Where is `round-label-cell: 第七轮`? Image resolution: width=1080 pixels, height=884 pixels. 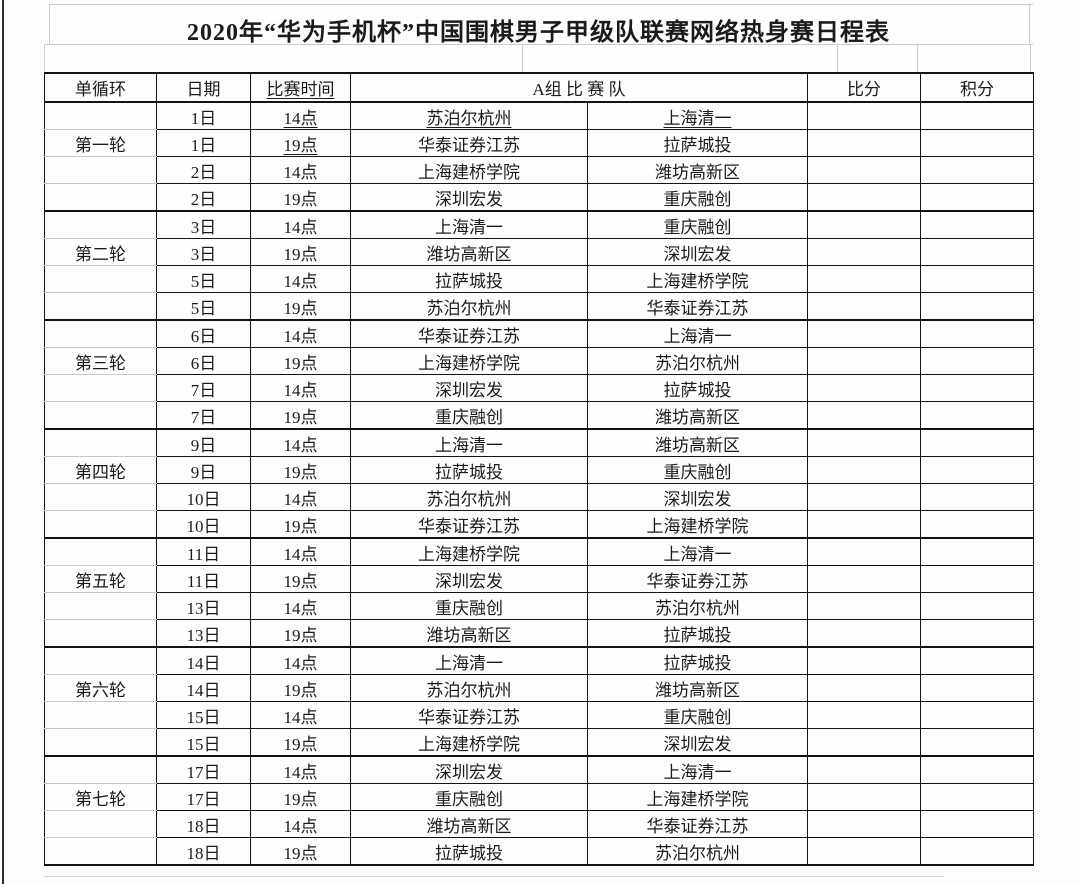 round-label-cell: 第七轮 is located at coordinates (100, 797).